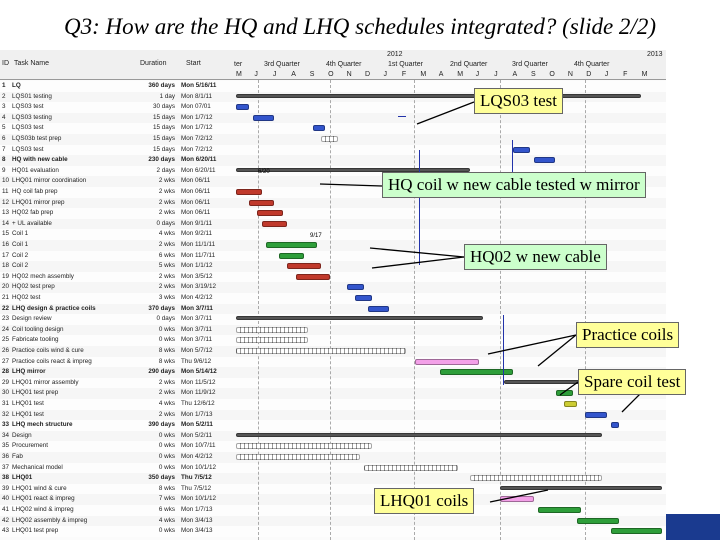  I want to click on month-label: M, so click(239, 74).